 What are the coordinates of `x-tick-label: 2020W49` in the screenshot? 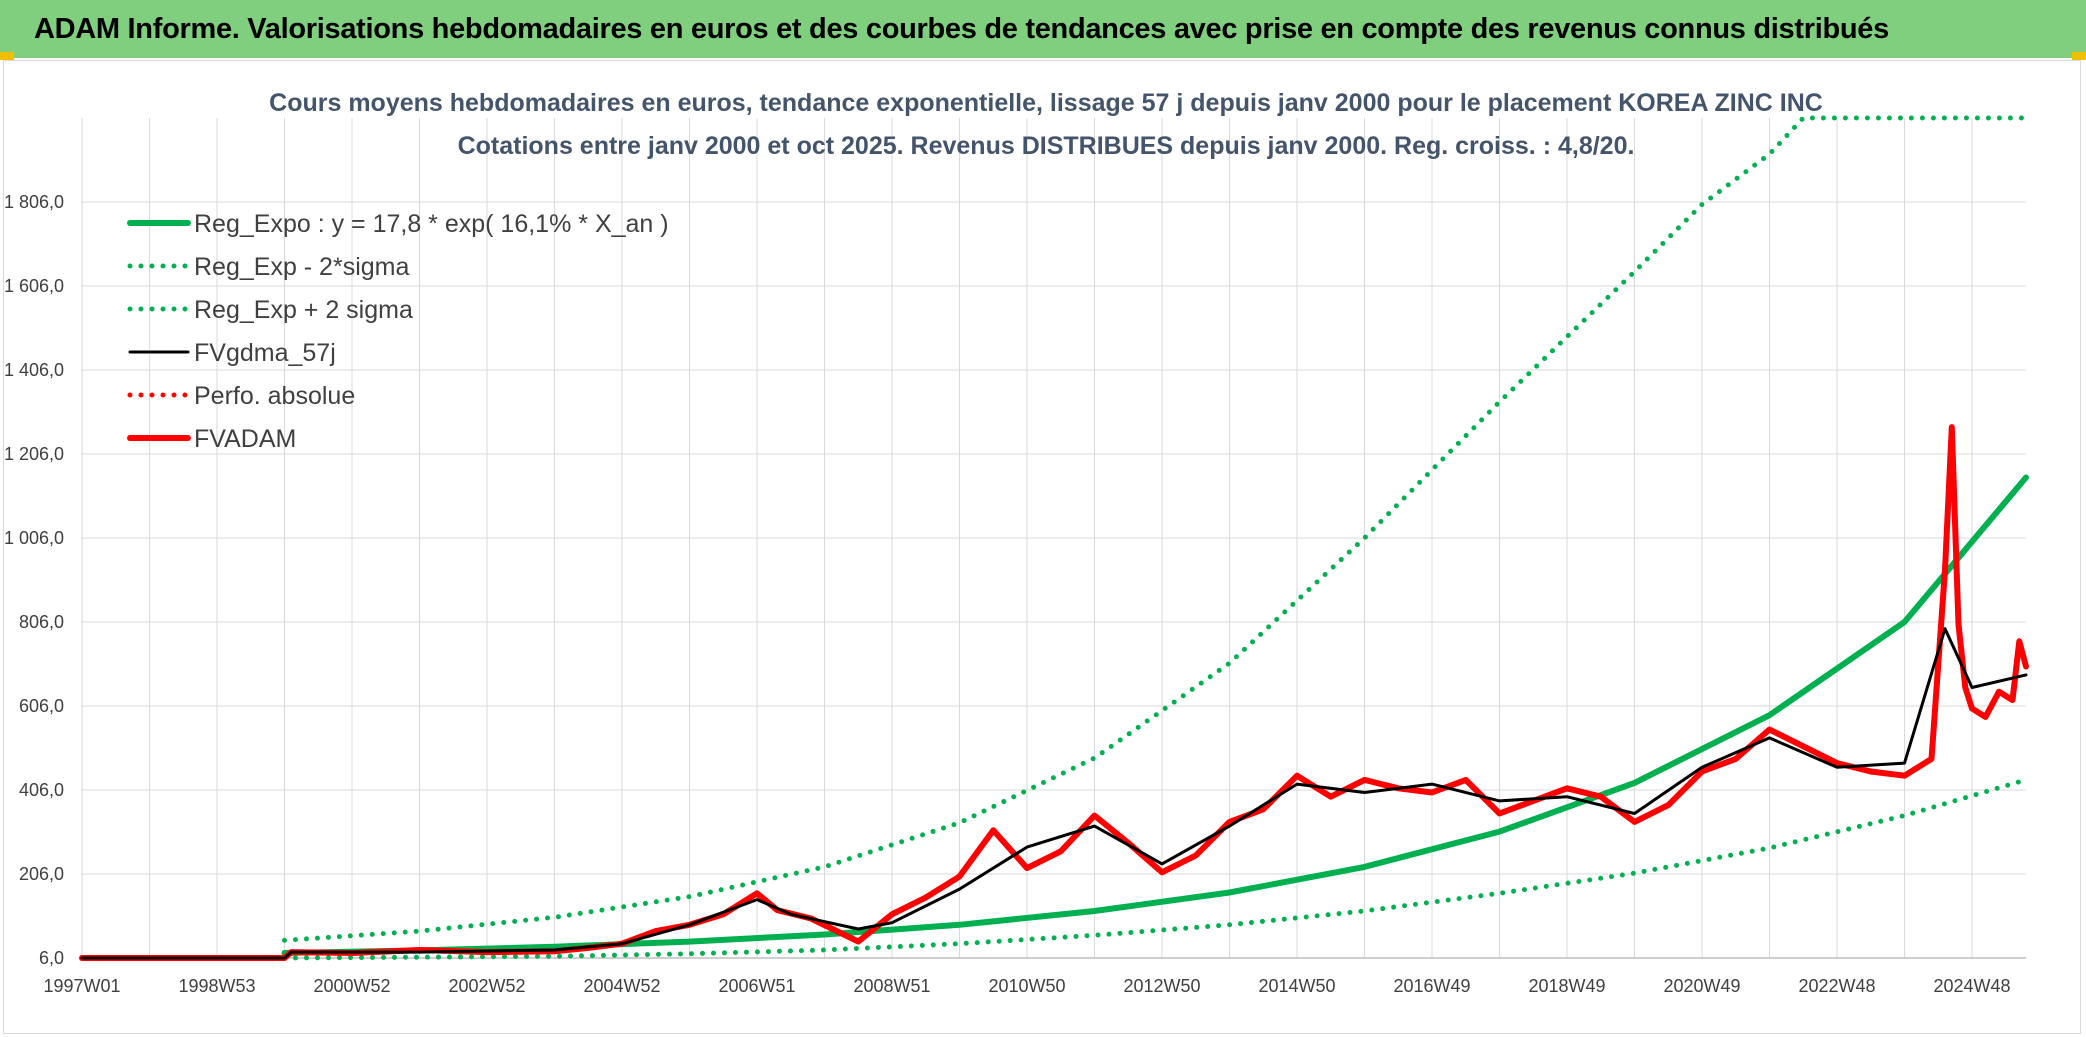 It's located at (1701, 986).